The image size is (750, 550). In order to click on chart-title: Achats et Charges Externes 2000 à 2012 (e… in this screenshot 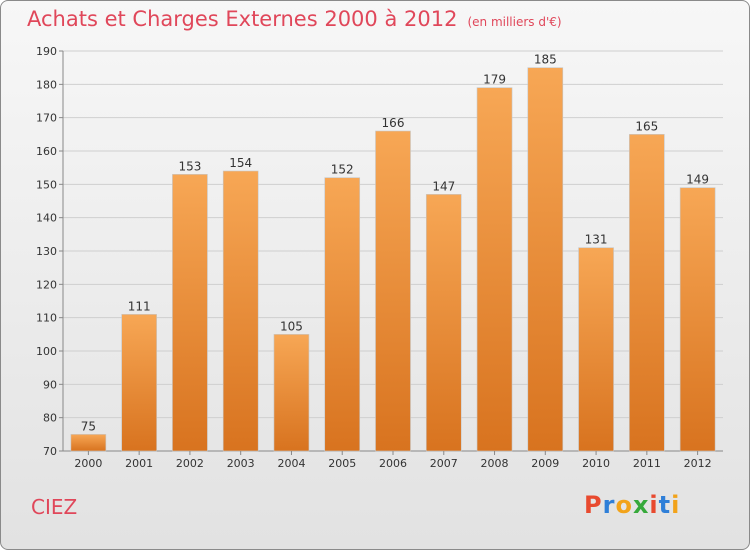, I will do `click(294, 19)`.